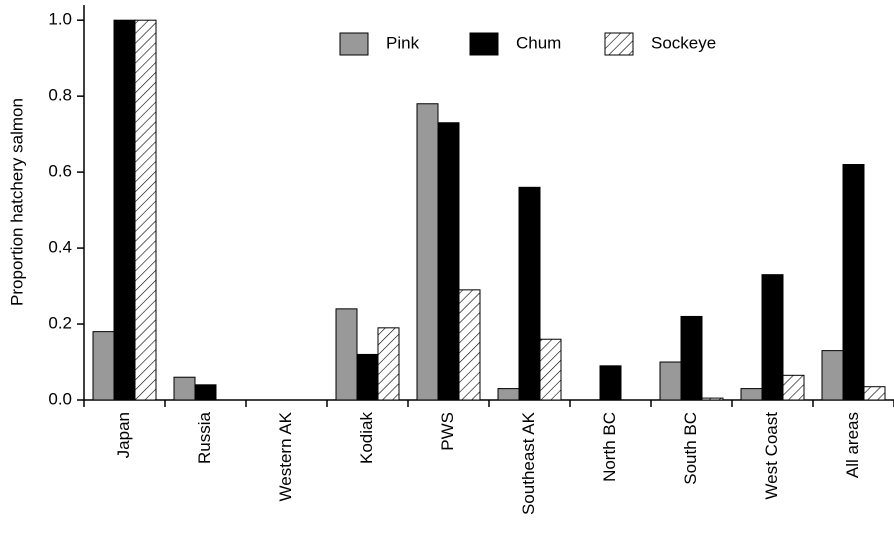 Image resolution: width=894 pixels, height=552 pixels. What do you see at coordinates (690, 448) in the screenshot?
I see `x-tick-label: South BC` at bounding box center [690, 448].